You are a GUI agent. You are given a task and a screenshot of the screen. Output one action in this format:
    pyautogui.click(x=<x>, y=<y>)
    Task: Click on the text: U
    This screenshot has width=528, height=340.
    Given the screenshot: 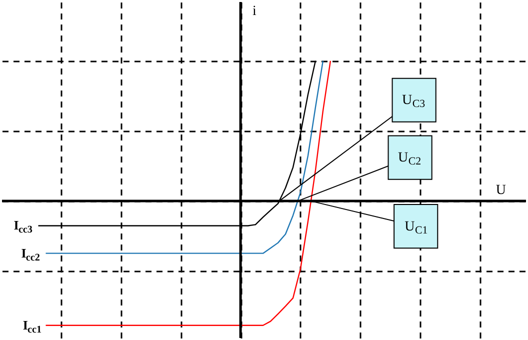 What is the action you would take?
    pyautogui.click(x=501, y=190)
    